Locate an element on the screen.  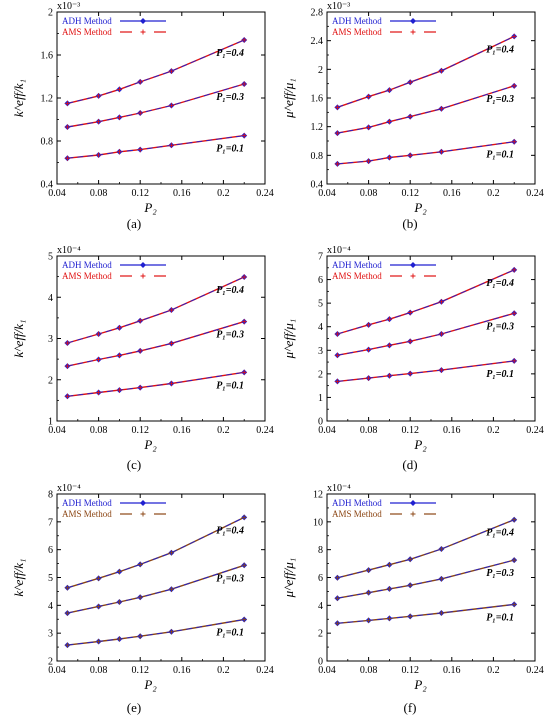
legend-marker-ams is located at coordinates (413, 32).